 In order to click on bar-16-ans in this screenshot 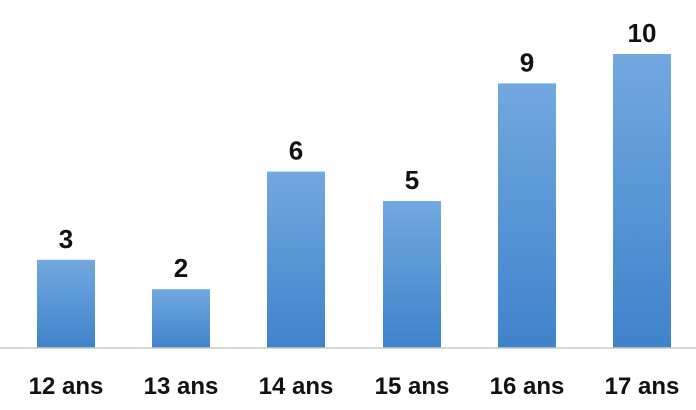, I will do `click(527, 216)`.